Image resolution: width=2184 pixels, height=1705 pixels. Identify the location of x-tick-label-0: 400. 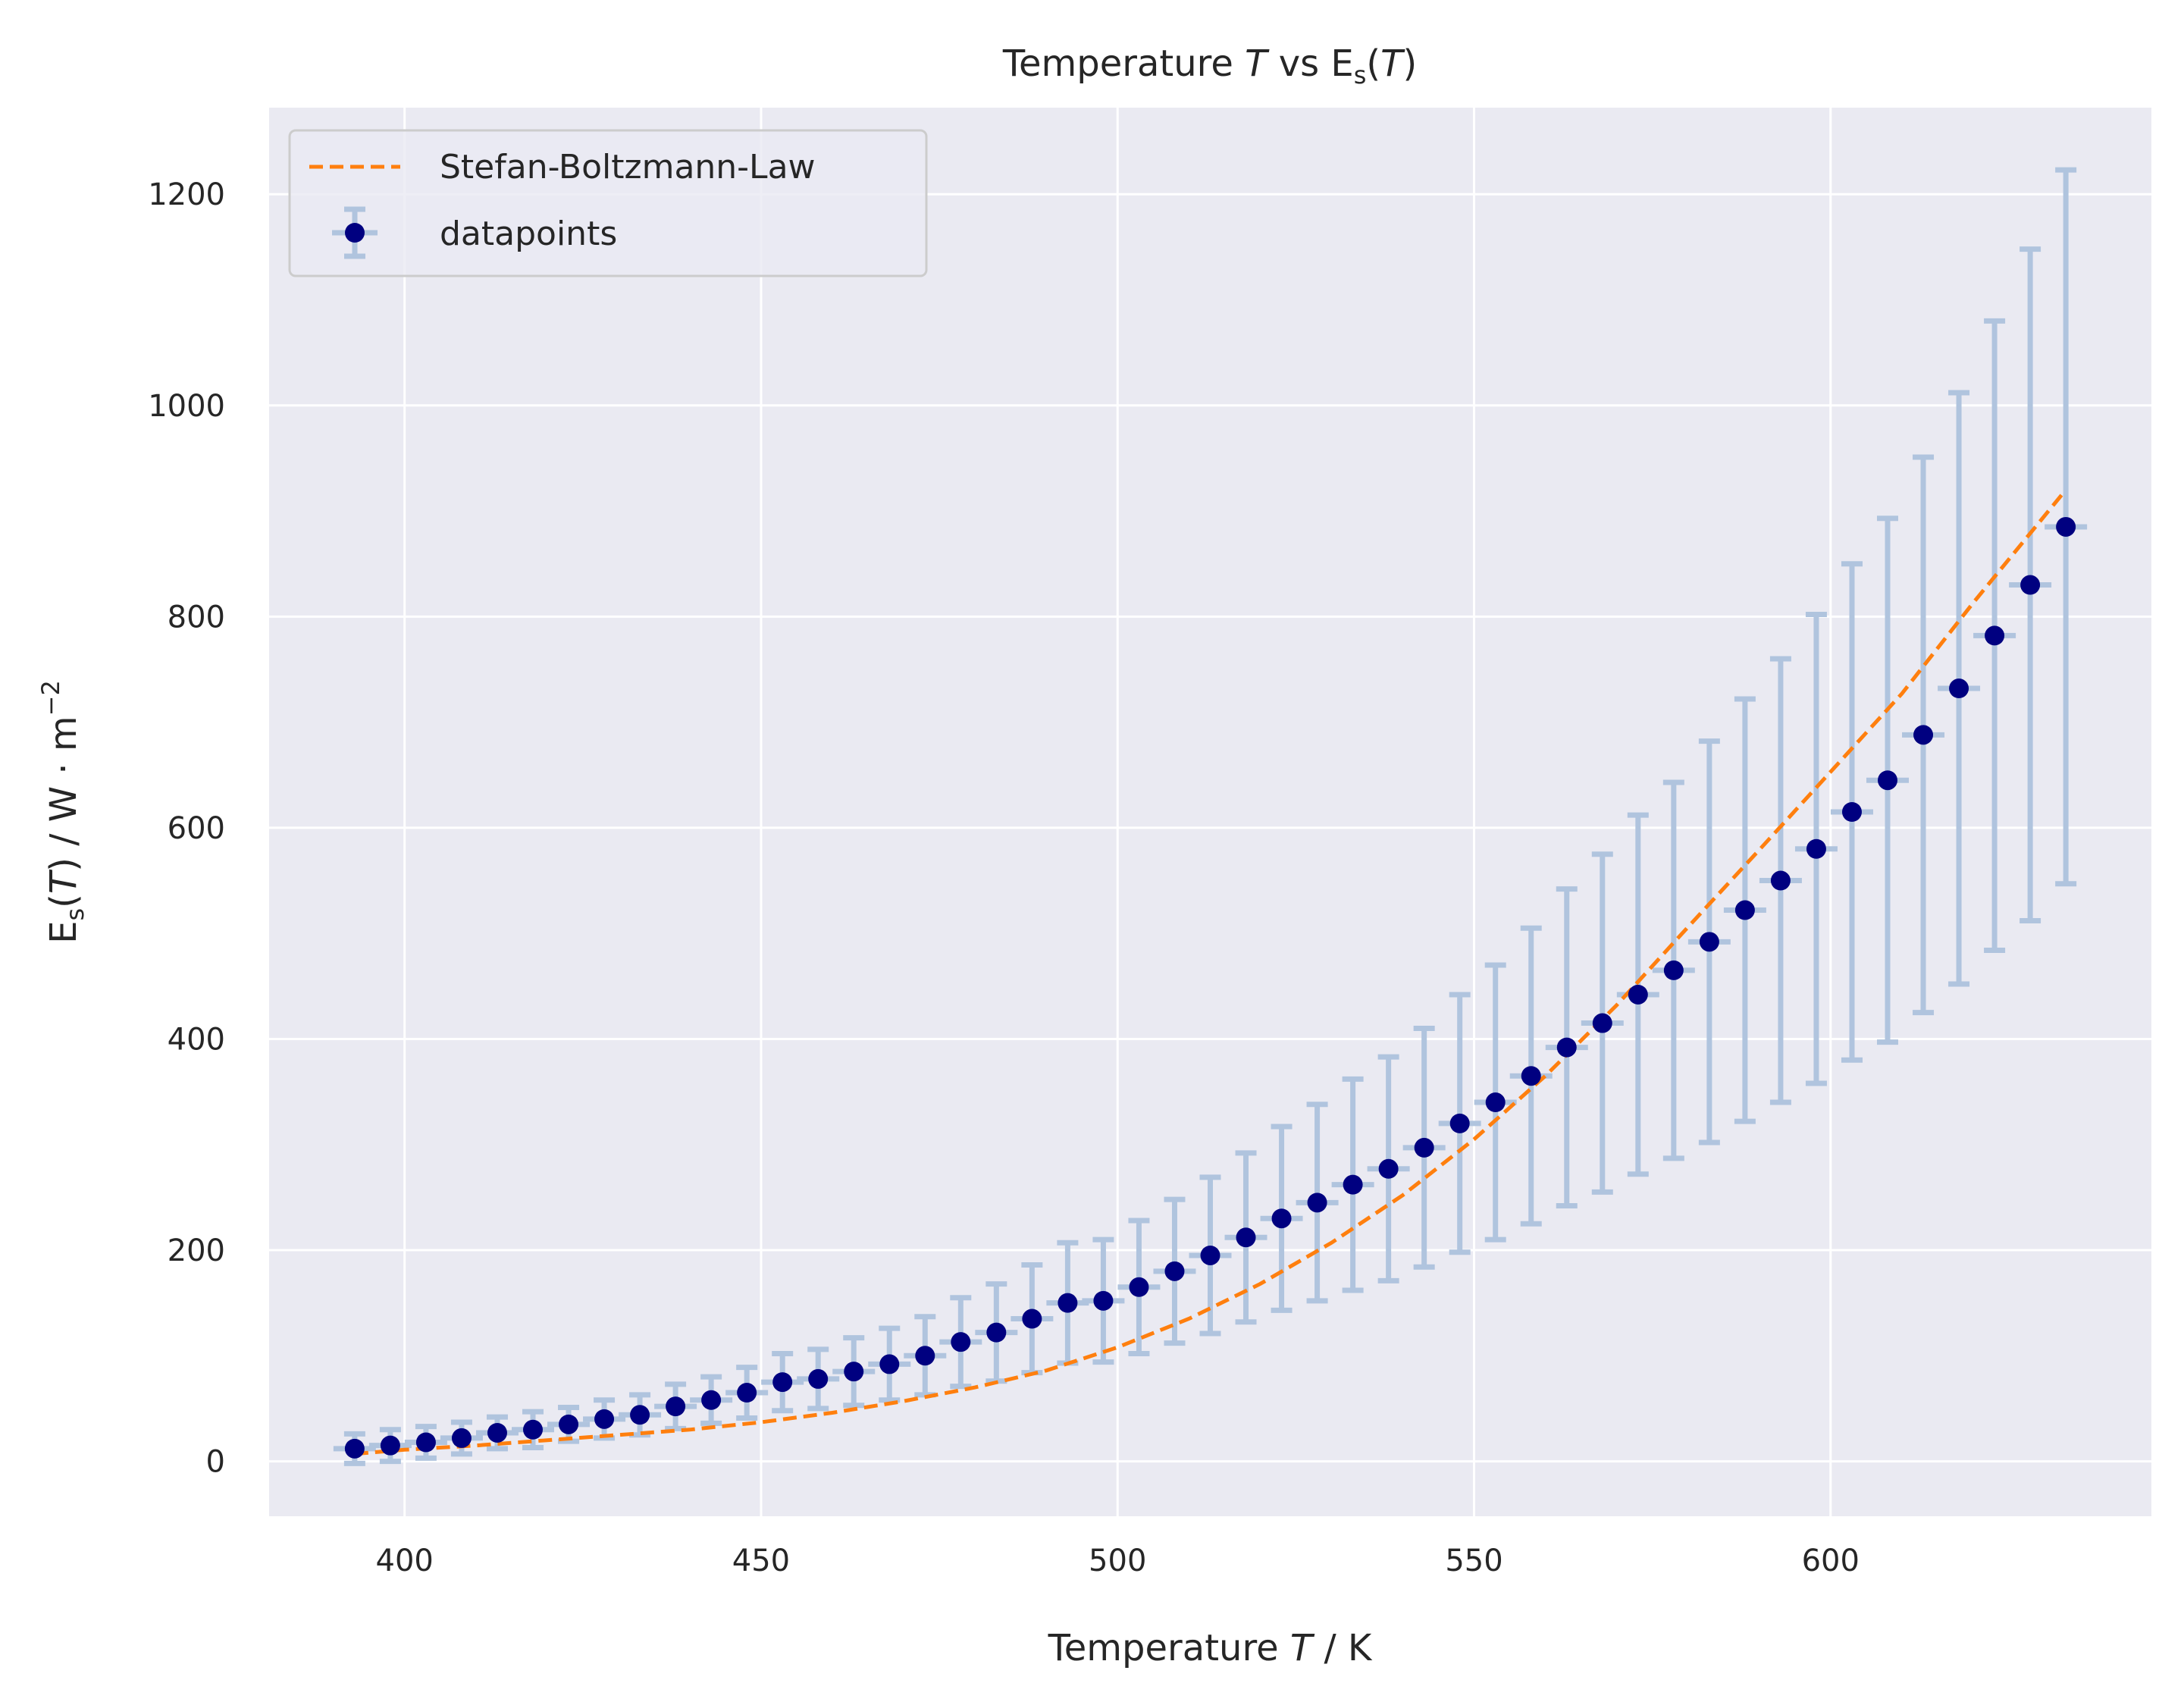
(405, 1561).